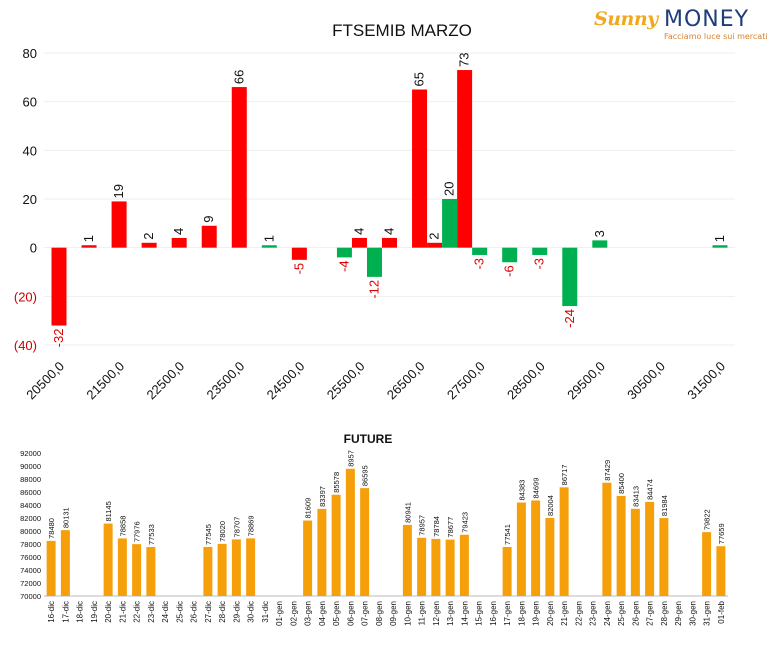  Describe the element at coordinates (422, 525) in the screenshot. I see `data-label: 78957` at that location.